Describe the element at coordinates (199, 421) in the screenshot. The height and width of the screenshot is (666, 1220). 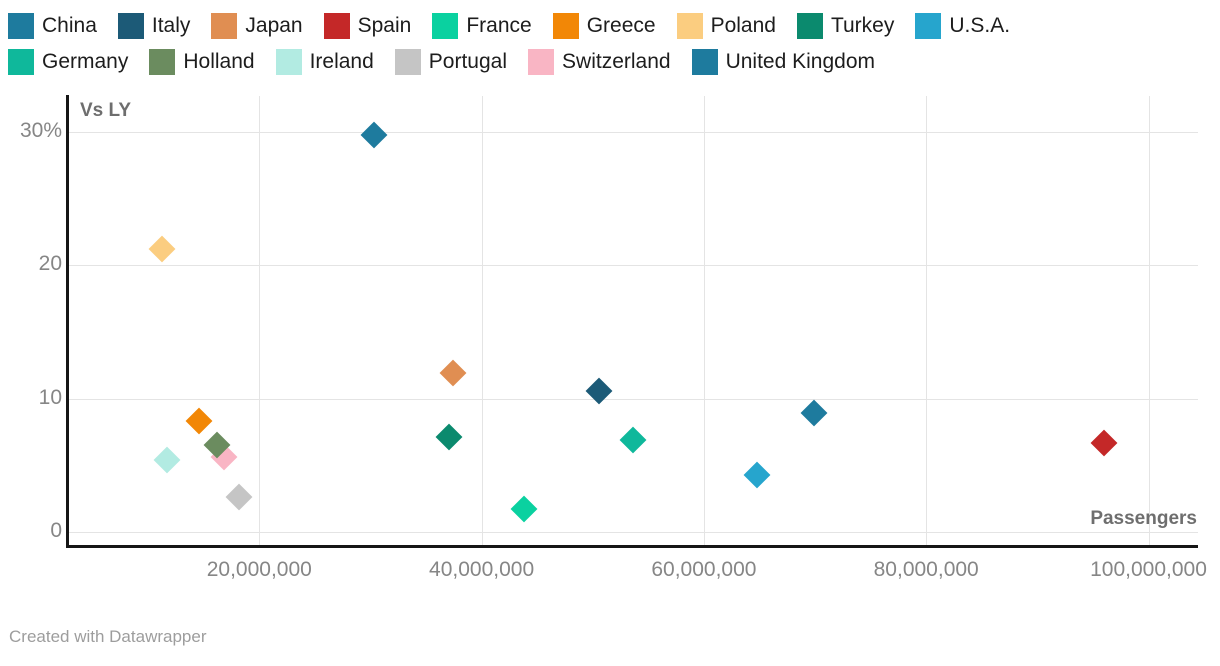
I see `scatter-point-greece` at that location.